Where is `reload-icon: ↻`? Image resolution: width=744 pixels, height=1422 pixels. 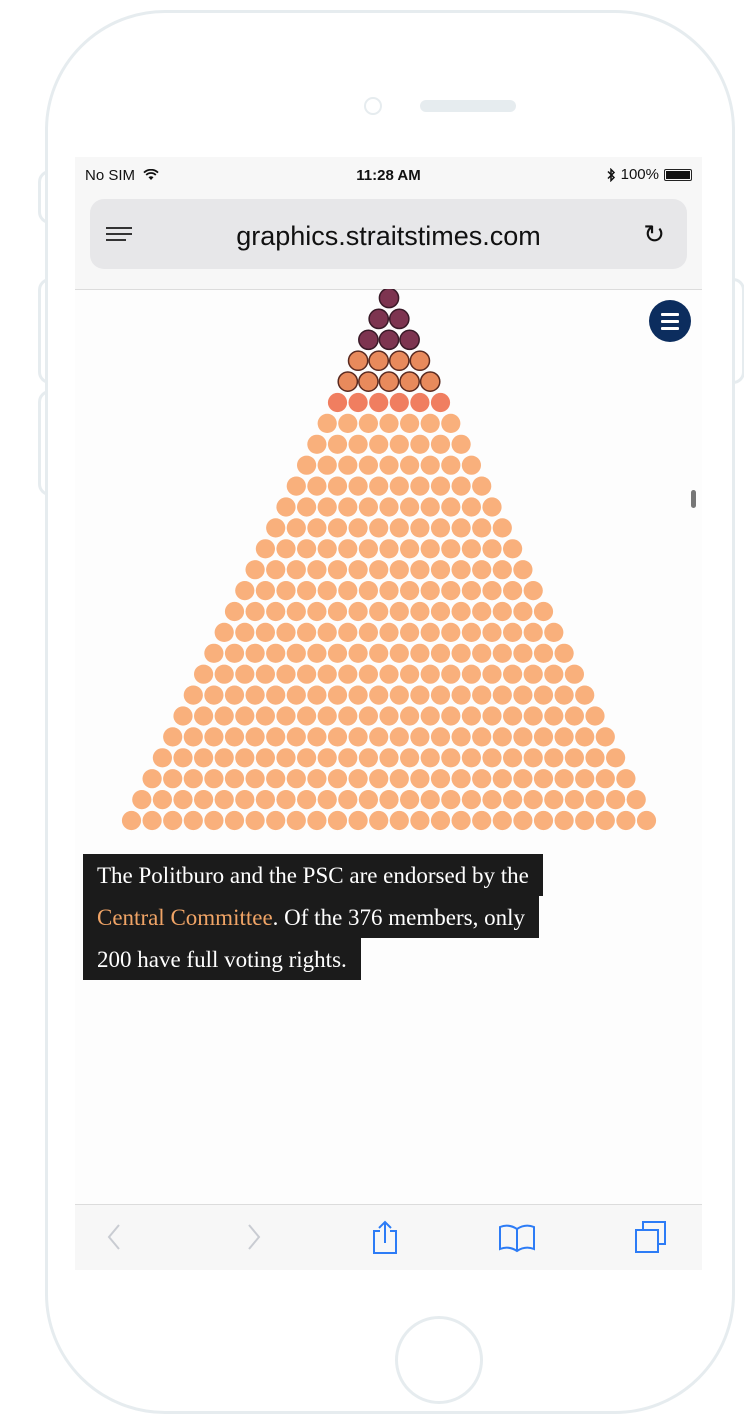
reload-icon: ↻ is located at coordinates (654, 234).